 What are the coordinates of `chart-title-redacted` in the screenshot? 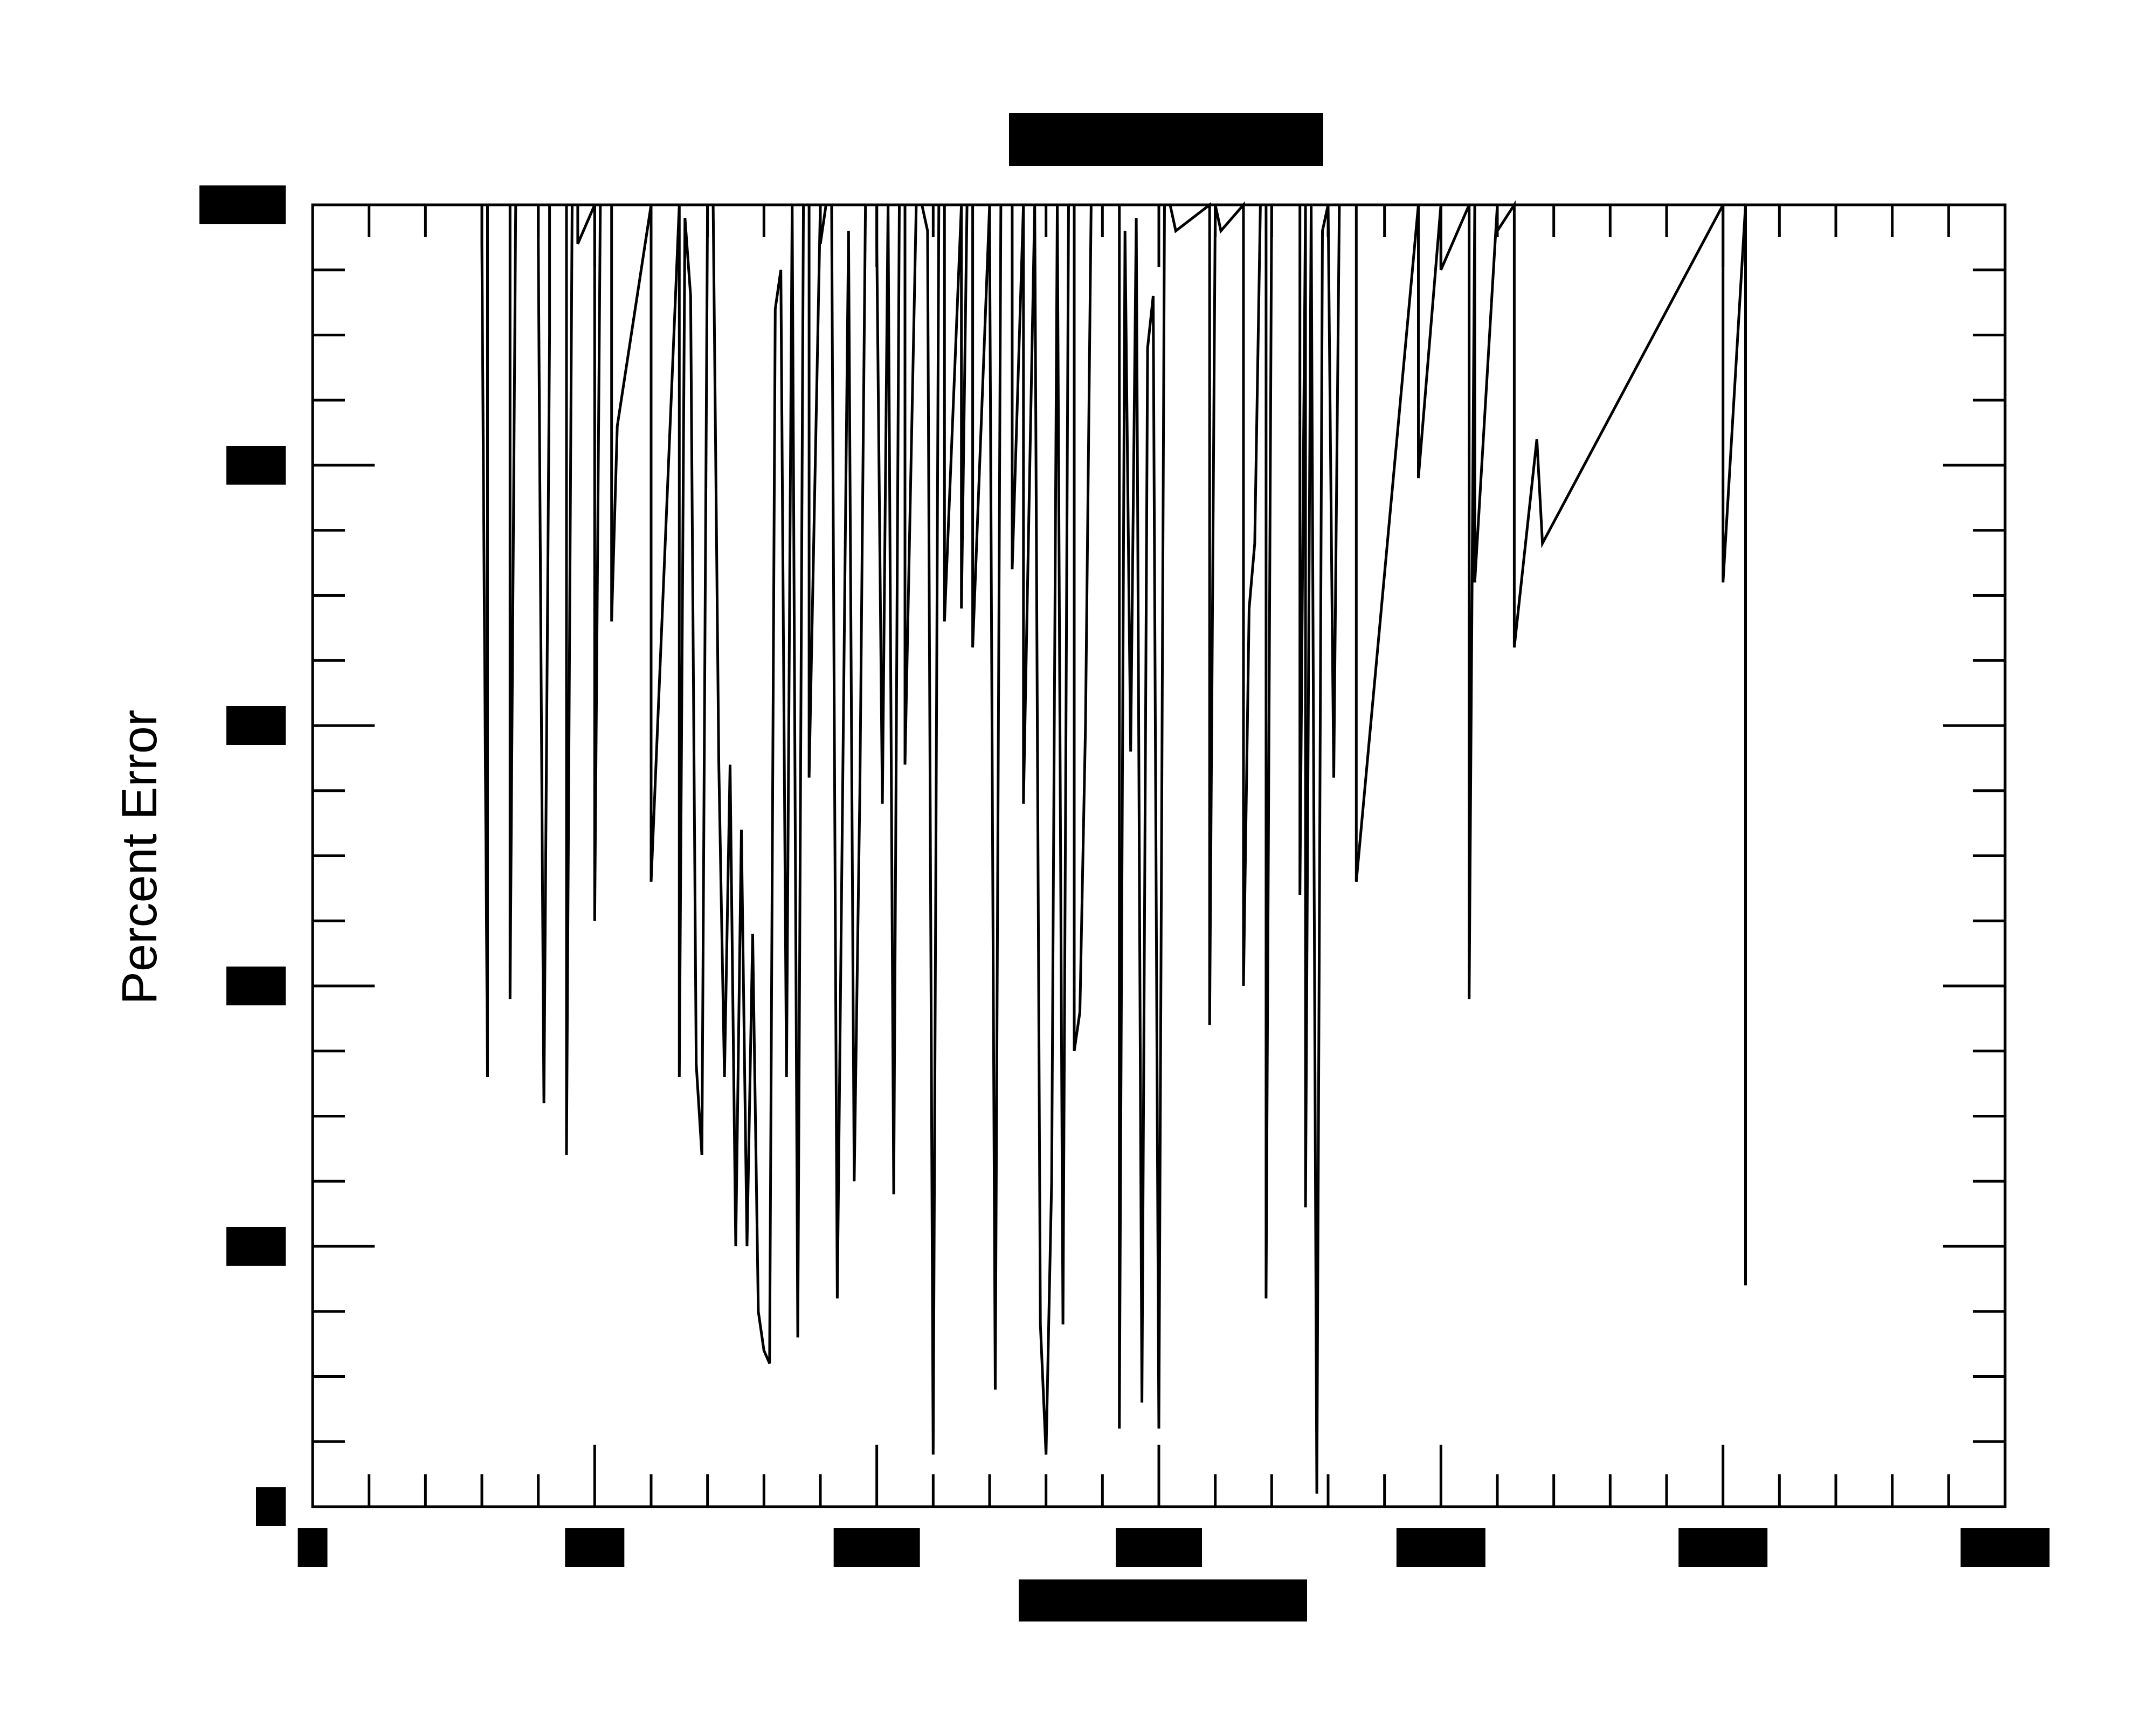 It's located at (1166, 139).